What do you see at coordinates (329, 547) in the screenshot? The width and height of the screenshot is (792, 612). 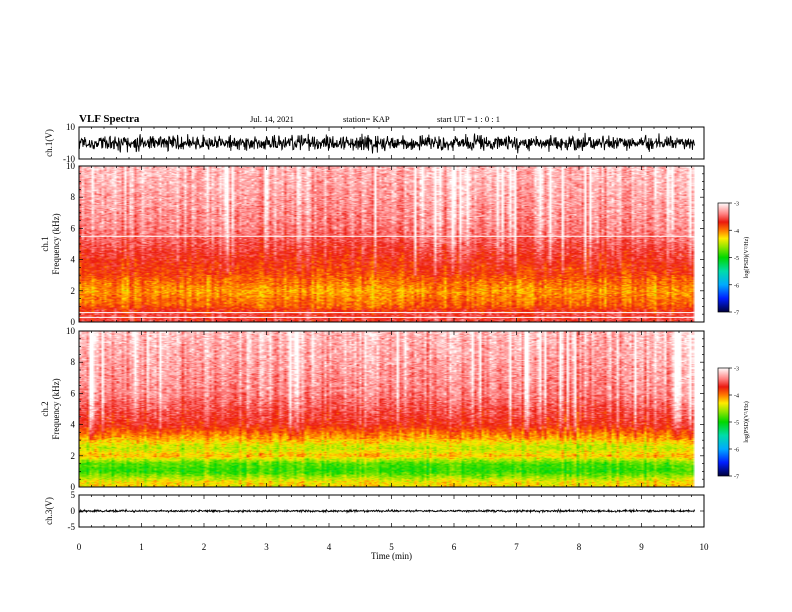 I see `x-tick-label: 4` at bounding box center [329, 547].